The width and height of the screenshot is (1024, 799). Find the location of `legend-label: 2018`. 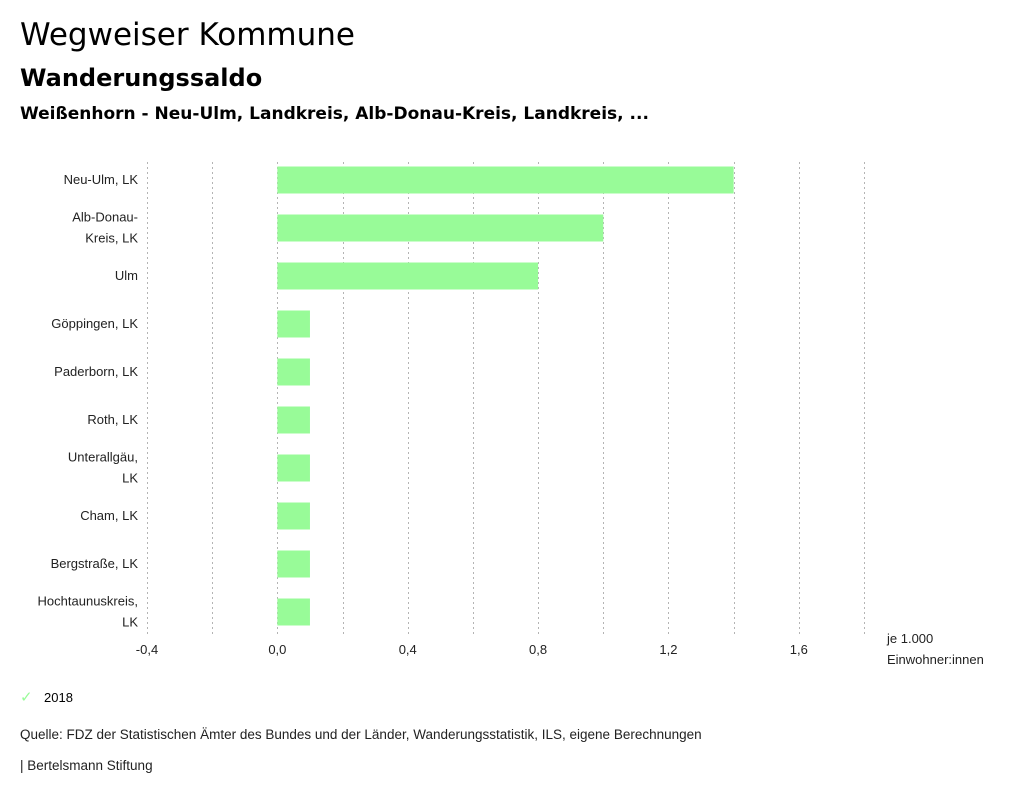

legend-label: 2018 is located at coordinates (58, 697).